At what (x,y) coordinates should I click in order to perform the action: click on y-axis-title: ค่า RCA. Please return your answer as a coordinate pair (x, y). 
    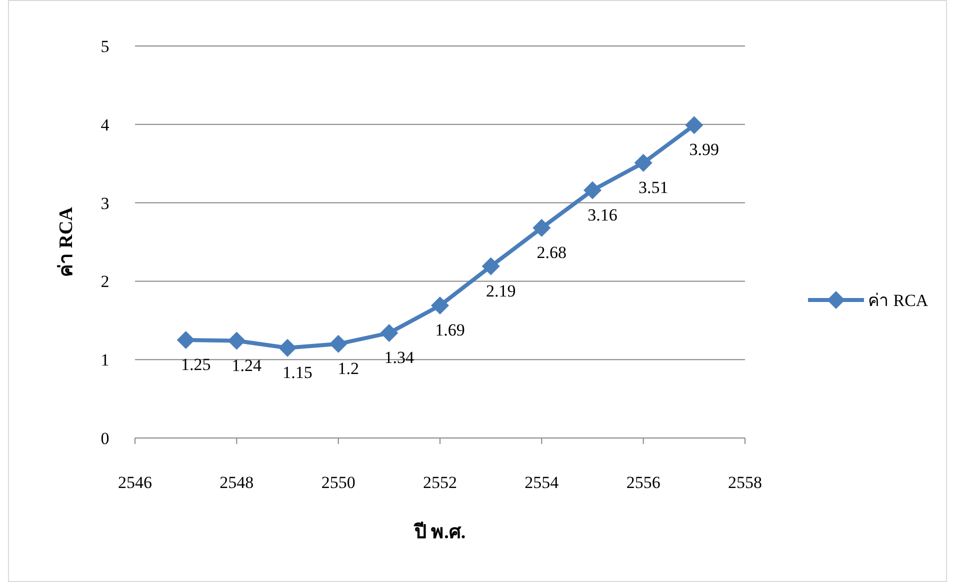
    Looking at the image, I should click on (66, 241).